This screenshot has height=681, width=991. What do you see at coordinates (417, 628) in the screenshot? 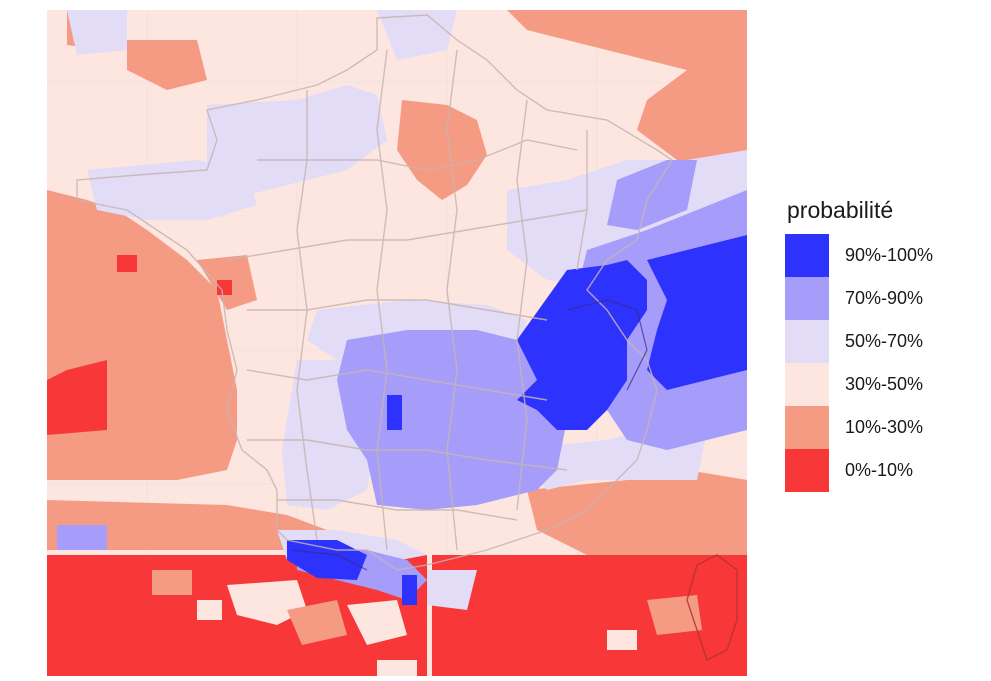
I see `sea-patches` at bounding box center [417, 628].